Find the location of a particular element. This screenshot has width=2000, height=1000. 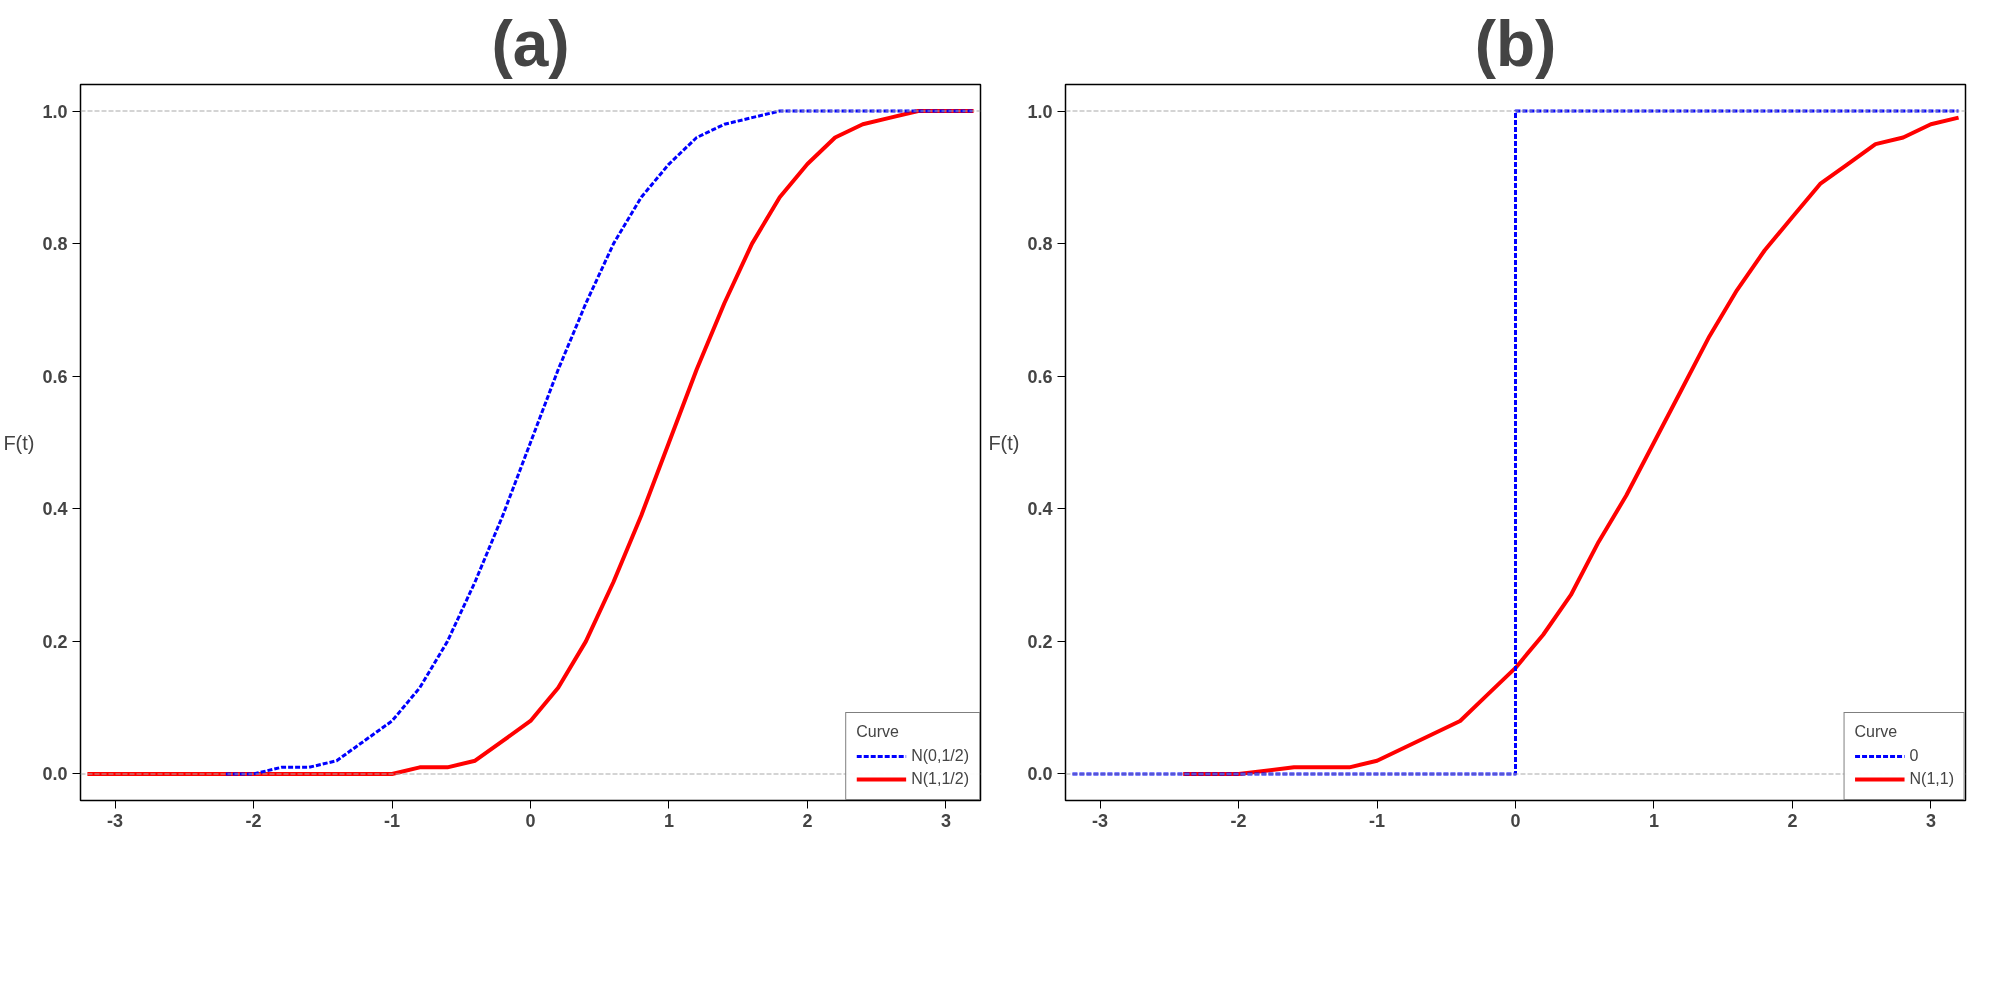

legend-label: 0 is located at coordinates (1914, 756).